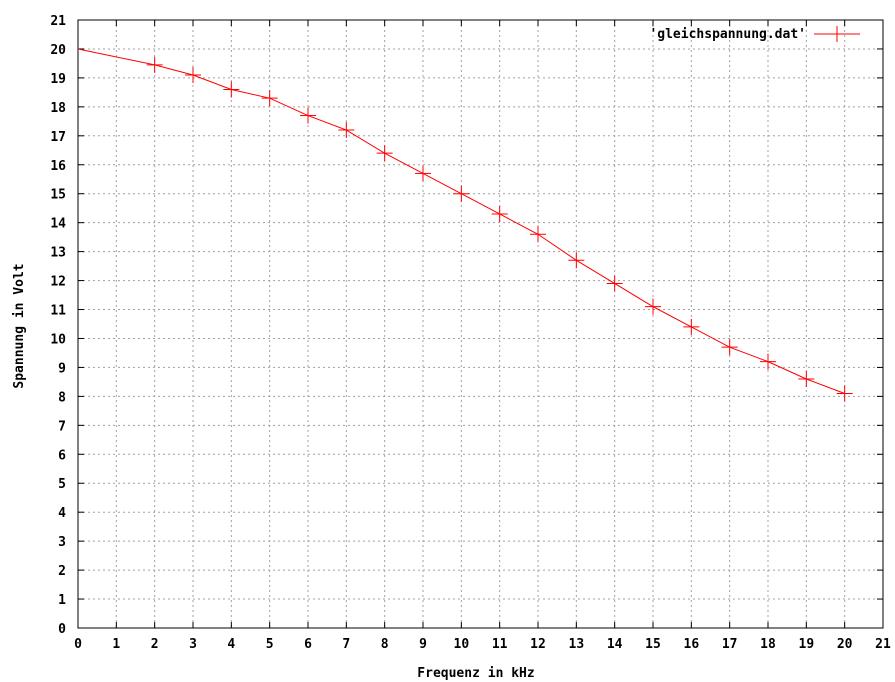  What do you see at coordinates (768, 644) in the screenshot?
I see `x-tick-label: 18` at bounding box center [768, 644].